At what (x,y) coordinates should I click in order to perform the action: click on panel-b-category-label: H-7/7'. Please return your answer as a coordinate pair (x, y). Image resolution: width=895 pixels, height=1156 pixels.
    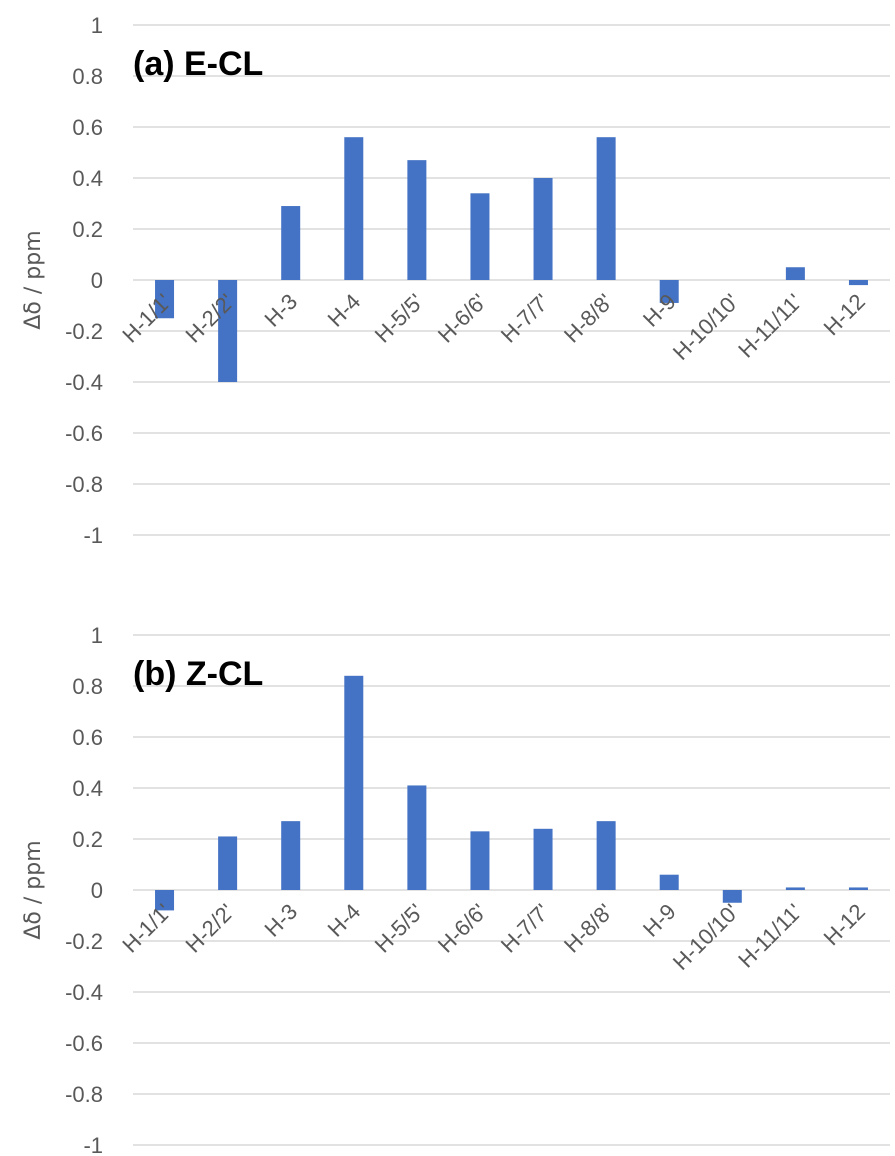
    Looking at the image, I should click on (525, 928).